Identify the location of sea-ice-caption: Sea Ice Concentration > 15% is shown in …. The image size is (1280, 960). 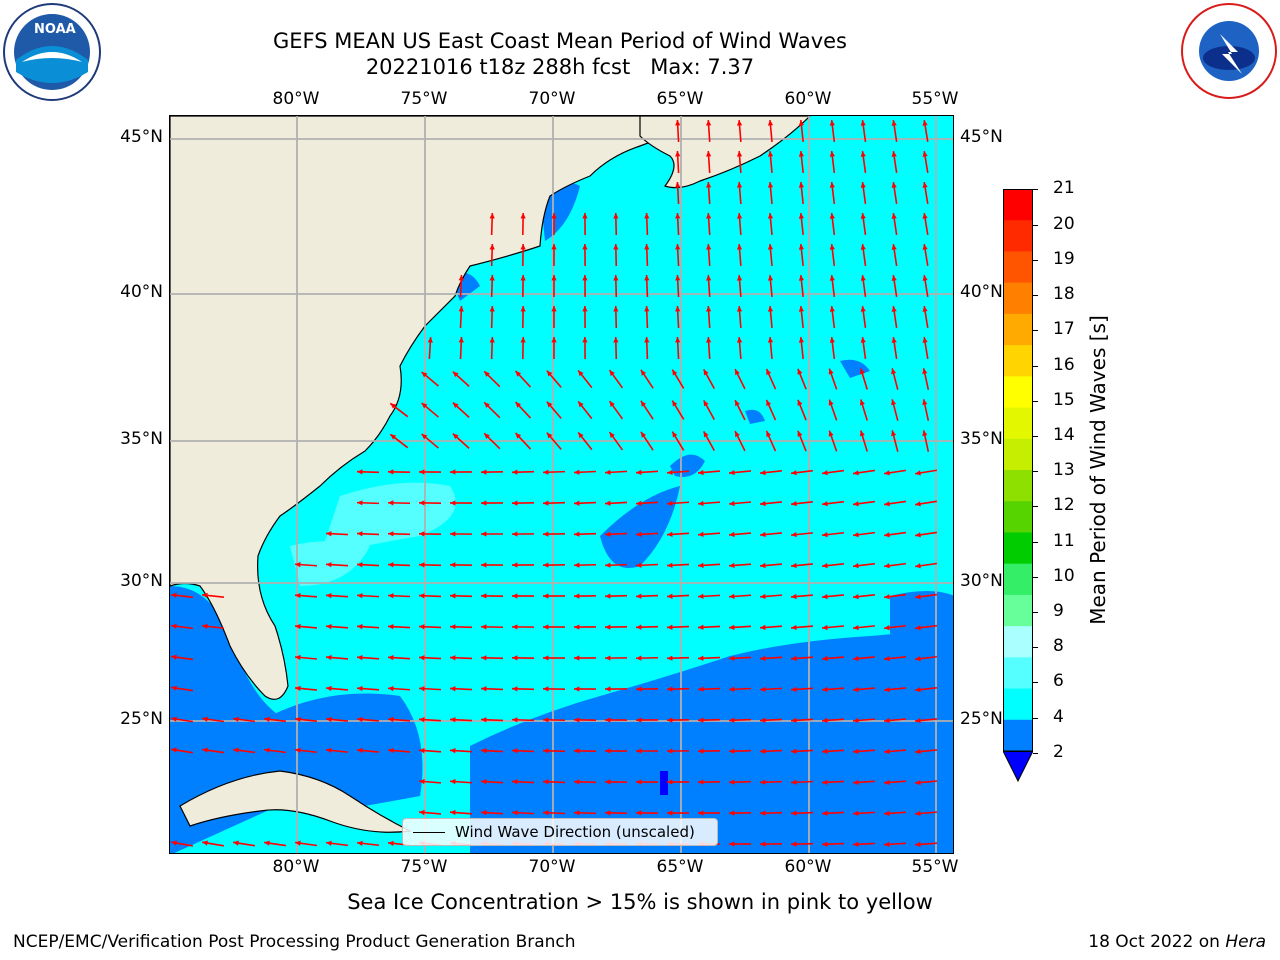
(640, 902).